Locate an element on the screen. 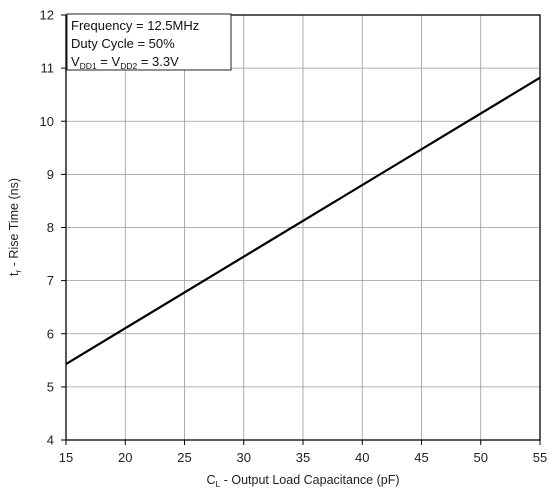 This screenshot has width=552, height=492. x-tick-label: 30 is located at coordinates (244, 457).